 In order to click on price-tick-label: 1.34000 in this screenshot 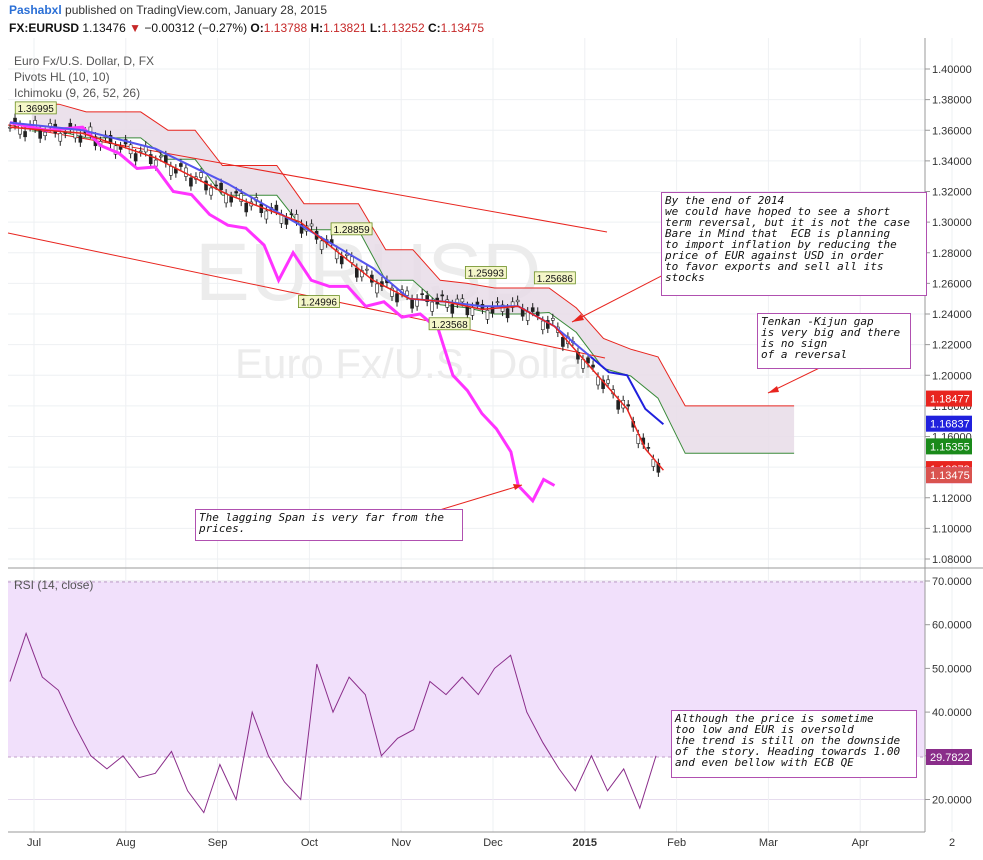, I will do `click(952, 162)`.